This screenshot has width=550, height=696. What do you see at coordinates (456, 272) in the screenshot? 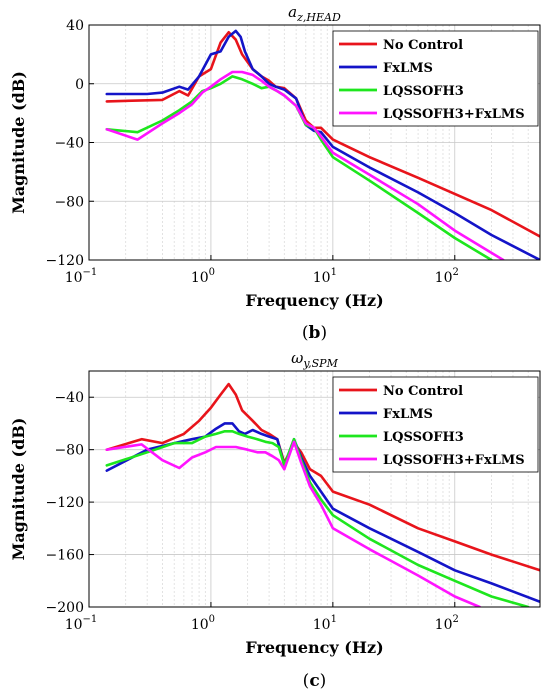
I see `panel-b-x-tick-exp: 2` at bounding box center [456, 272].